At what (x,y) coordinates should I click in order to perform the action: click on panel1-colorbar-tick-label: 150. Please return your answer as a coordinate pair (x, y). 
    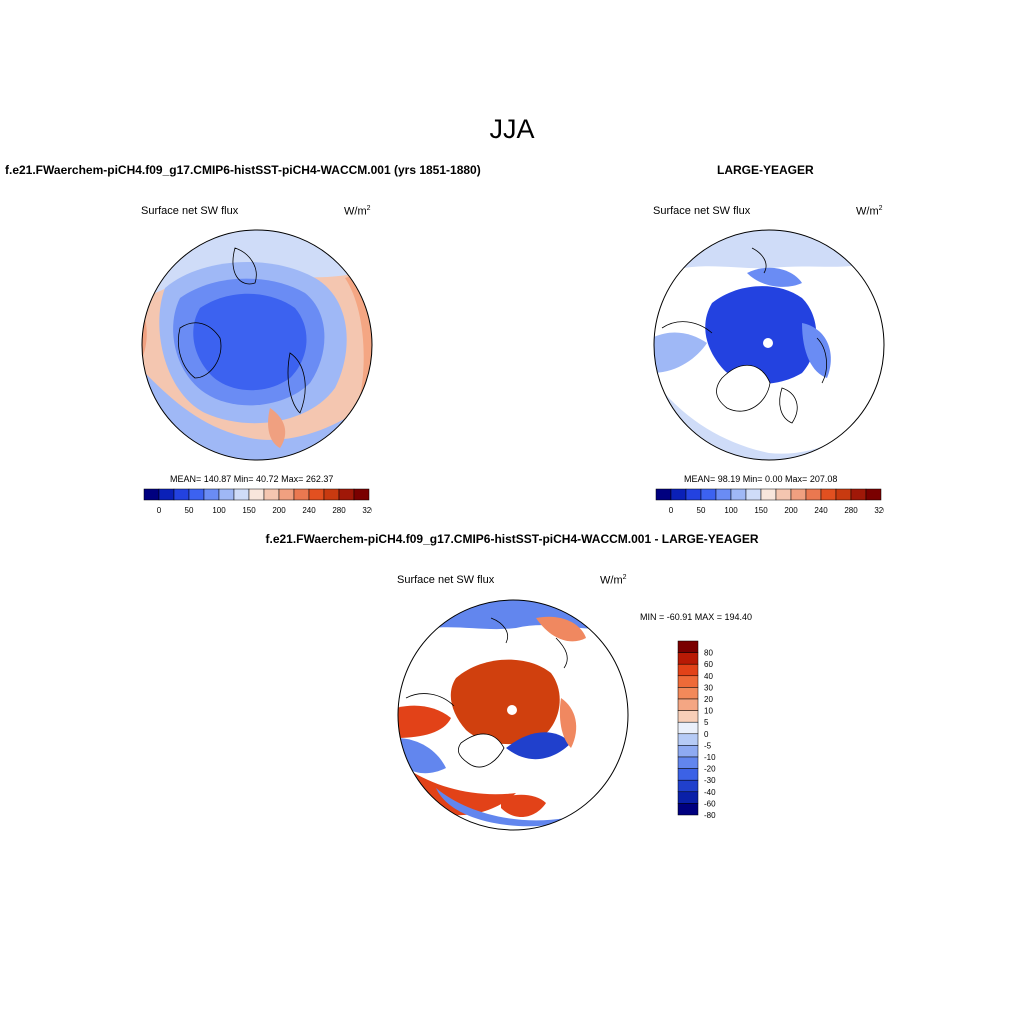
    Looking at the image, I should click on (249, 510).